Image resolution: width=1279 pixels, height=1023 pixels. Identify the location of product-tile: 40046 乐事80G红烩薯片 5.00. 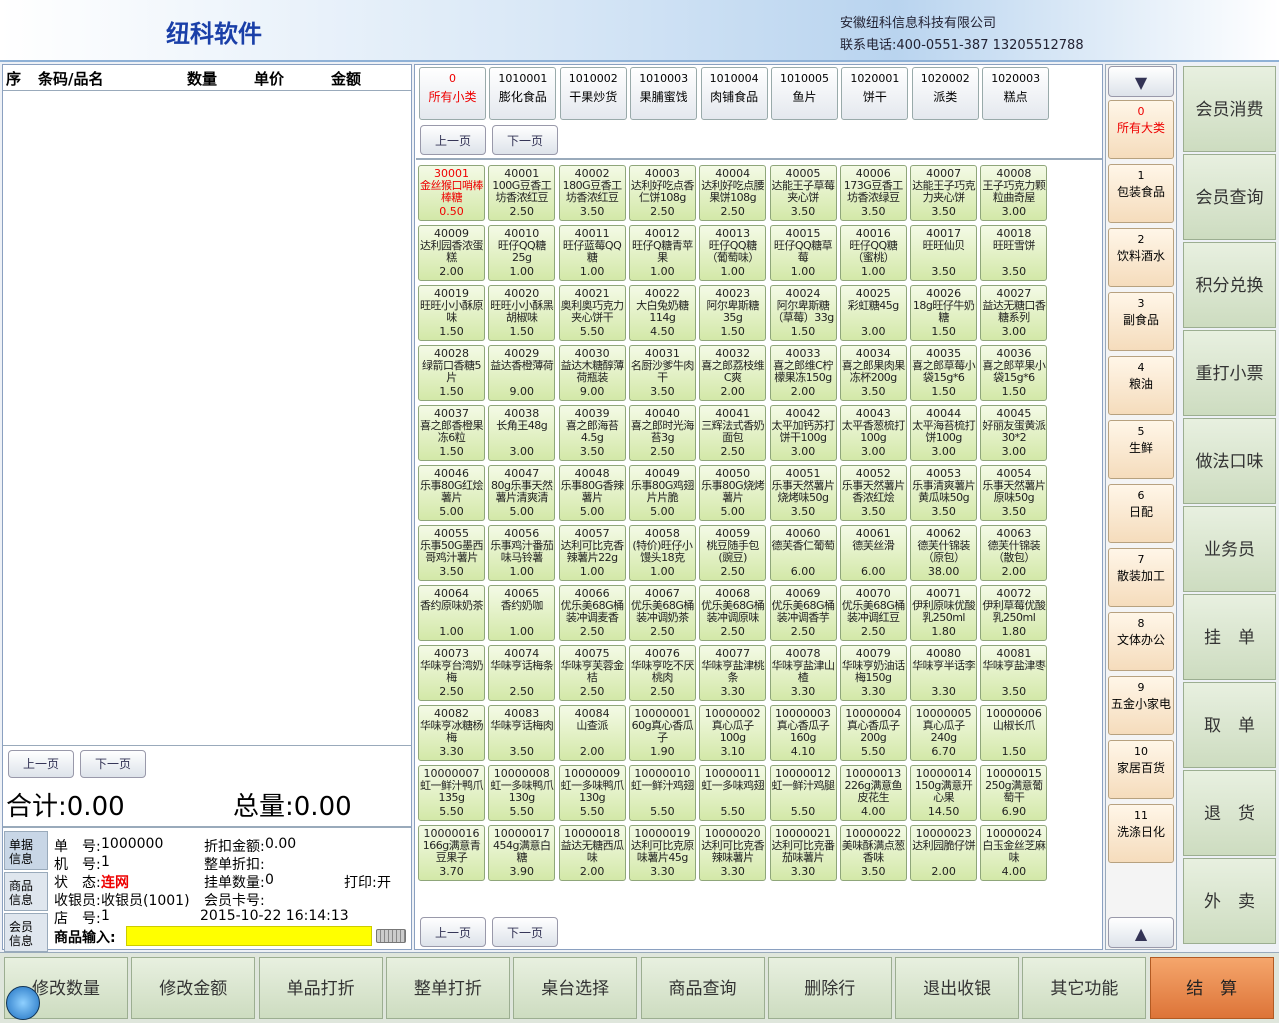
(451, 493).